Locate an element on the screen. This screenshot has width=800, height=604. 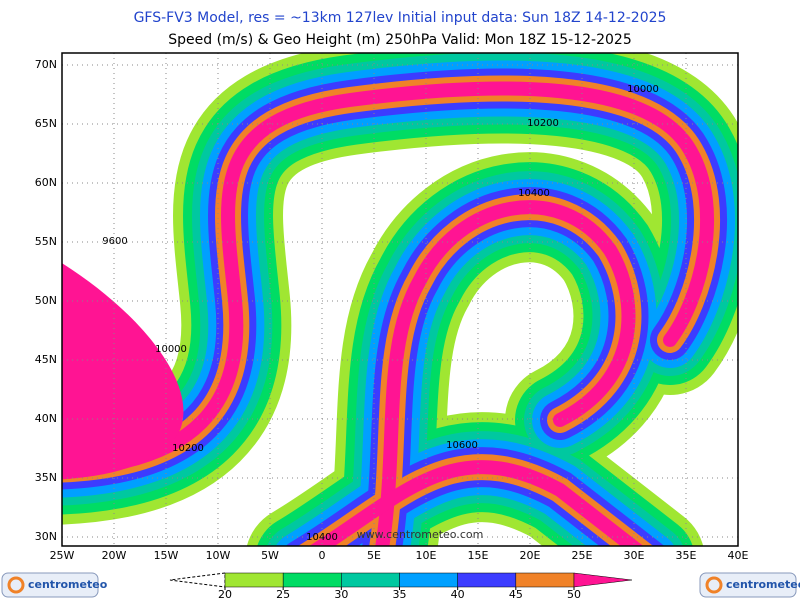
lon-label: 10E is located at coordinates (426, 555).